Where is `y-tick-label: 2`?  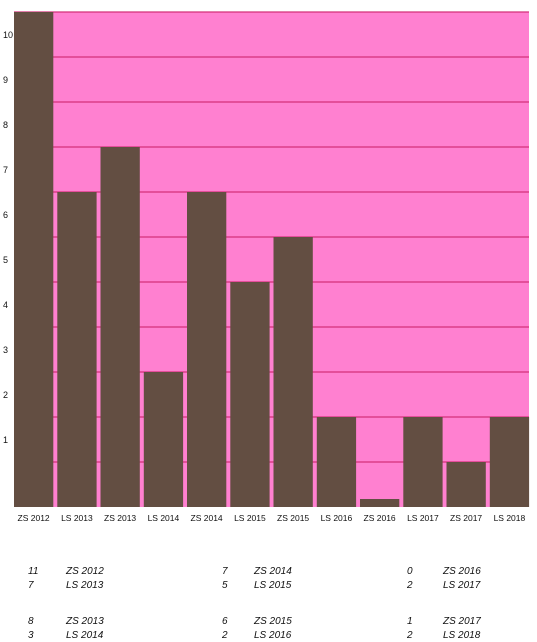 y-tick-label: 2 is located at coordinates (5, 395).